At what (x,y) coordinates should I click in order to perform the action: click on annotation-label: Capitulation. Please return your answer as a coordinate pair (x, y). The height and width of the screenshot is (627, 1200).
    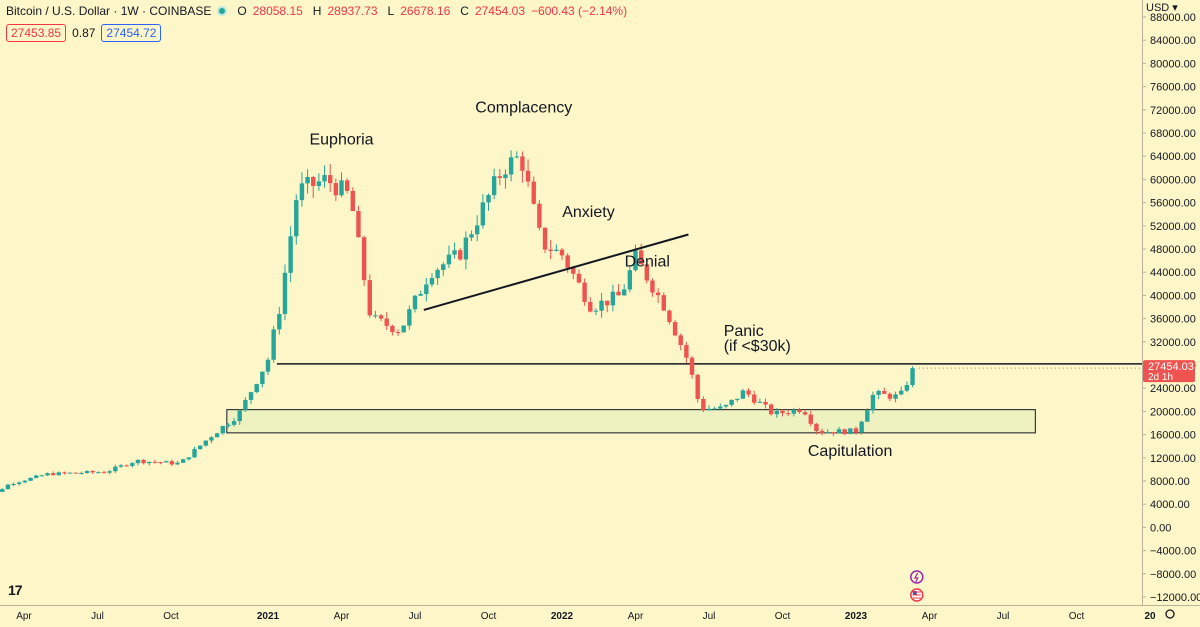
    Looking at the image, I should click on (850, 451).